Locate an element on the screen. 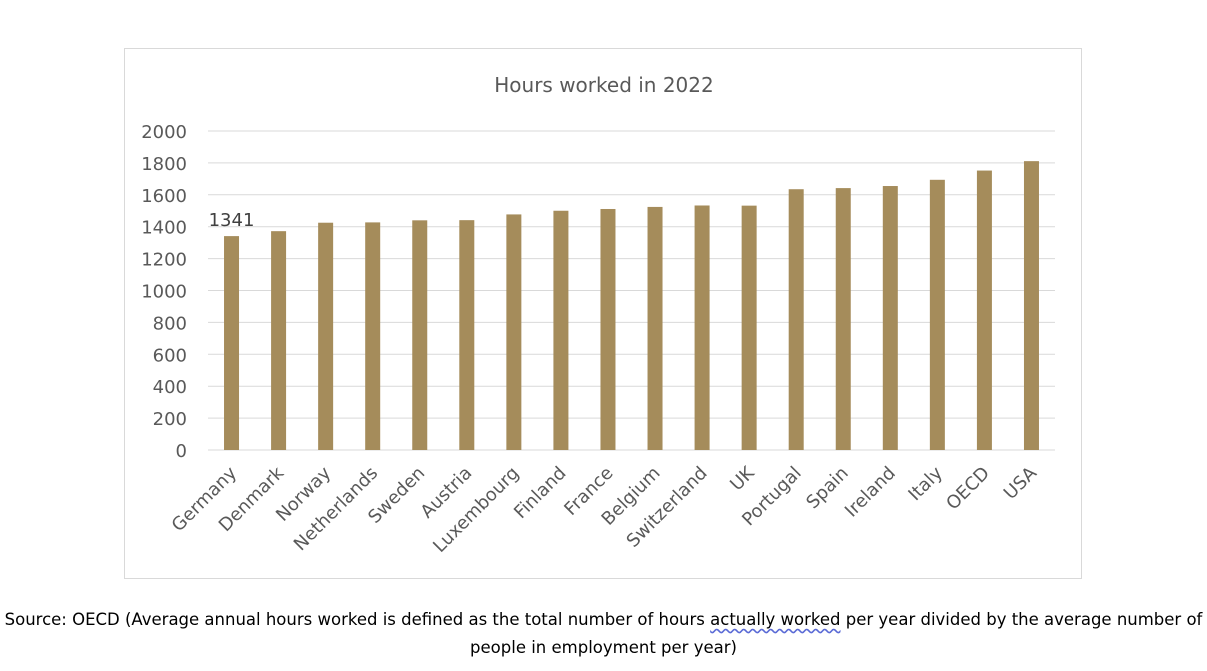  y-tick-label: 1400 is located at coordinates (164, 228).